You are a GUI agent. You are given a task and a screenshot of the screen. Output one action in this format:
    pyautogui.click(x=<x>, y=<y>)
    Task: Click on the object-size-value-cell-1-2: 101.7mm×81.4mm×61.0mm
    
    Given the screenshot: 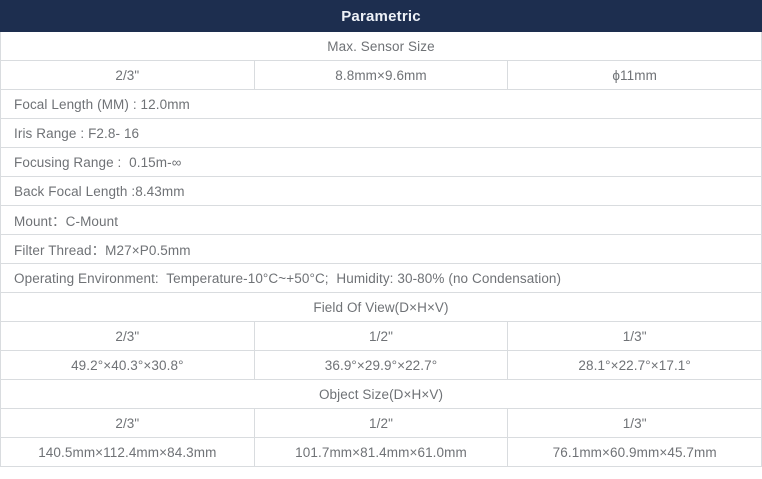 What is the action you would take?
    pyautogui.click(x=382, y=452)
    